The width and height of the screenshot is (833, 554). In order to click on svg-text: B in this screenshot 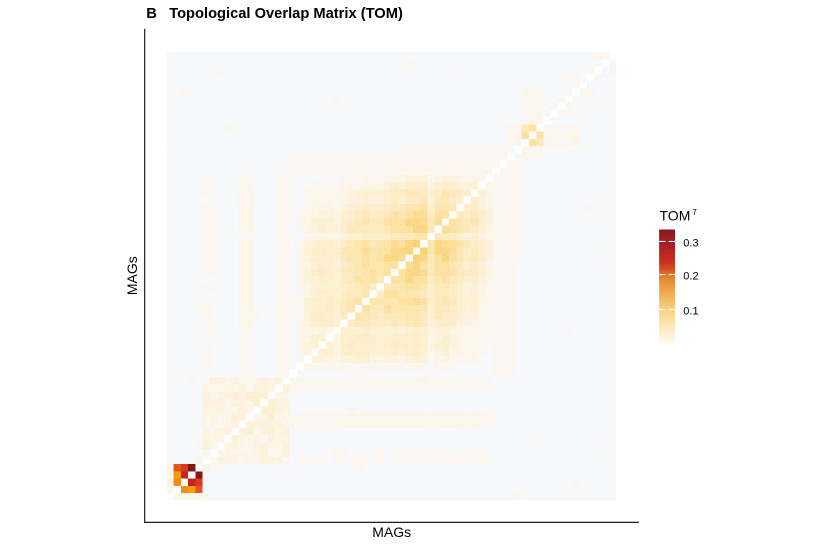, I will do `click(151, 14)`.